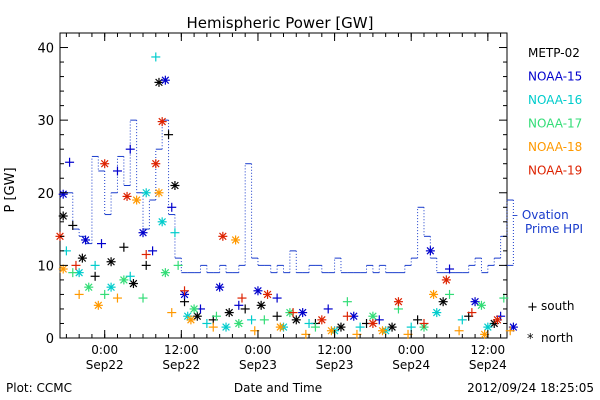  I want to click on x-axis-label: Date and Time, so click(278, 388).